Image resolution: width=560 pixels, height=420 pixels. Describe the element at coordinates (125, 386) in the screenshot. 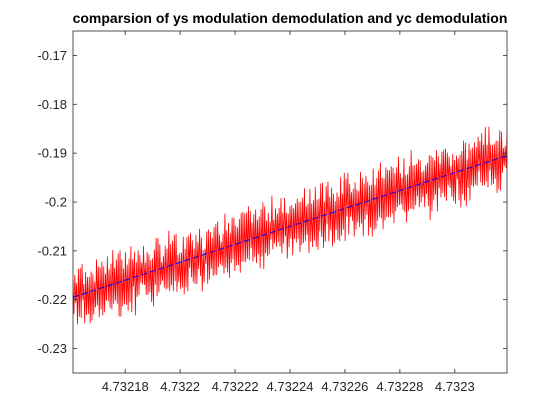

I see `x-tick-label: 4.73218` at that location.